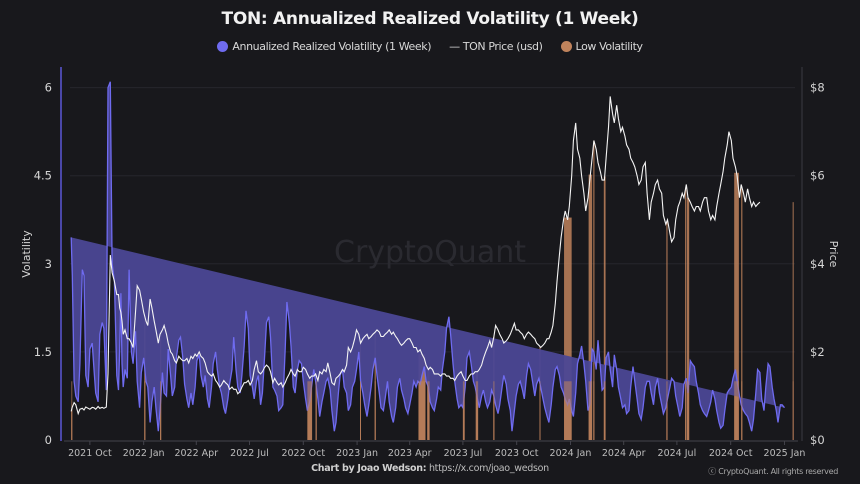 The width and height of the screenshot is (860, 484). Describe the element at coordinates (90, 453) in the screenshot. I see `x-tick-label: 2021 Oct` at that location.